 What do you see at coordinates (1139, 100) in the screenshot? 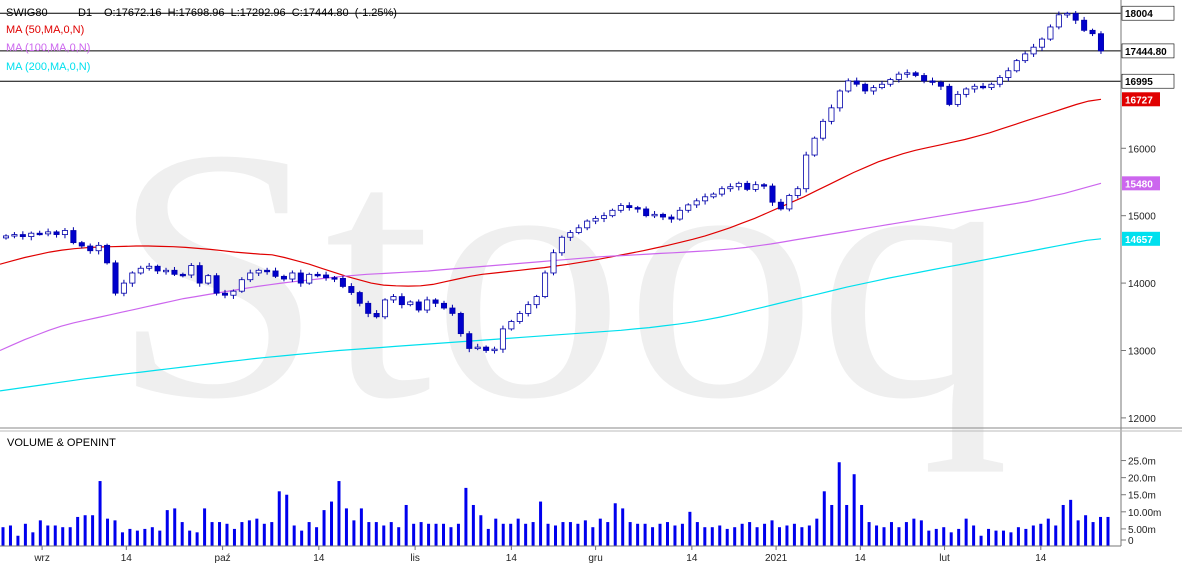
I see `ma-tag: 16727` at bounding box center [1139, 100].